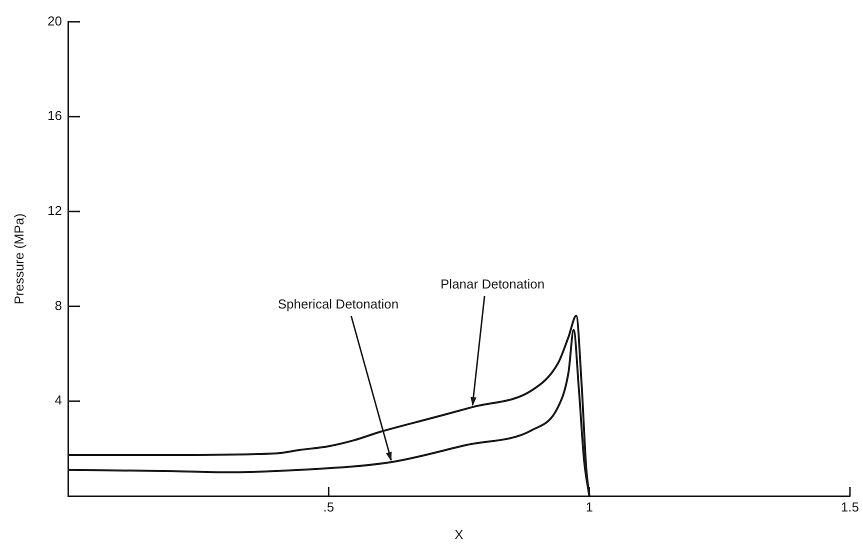 The image size is (863, 547). Describe the element at coordinates (58, 400) in the screenshot. I see `y-tick-label: 4` at that location.